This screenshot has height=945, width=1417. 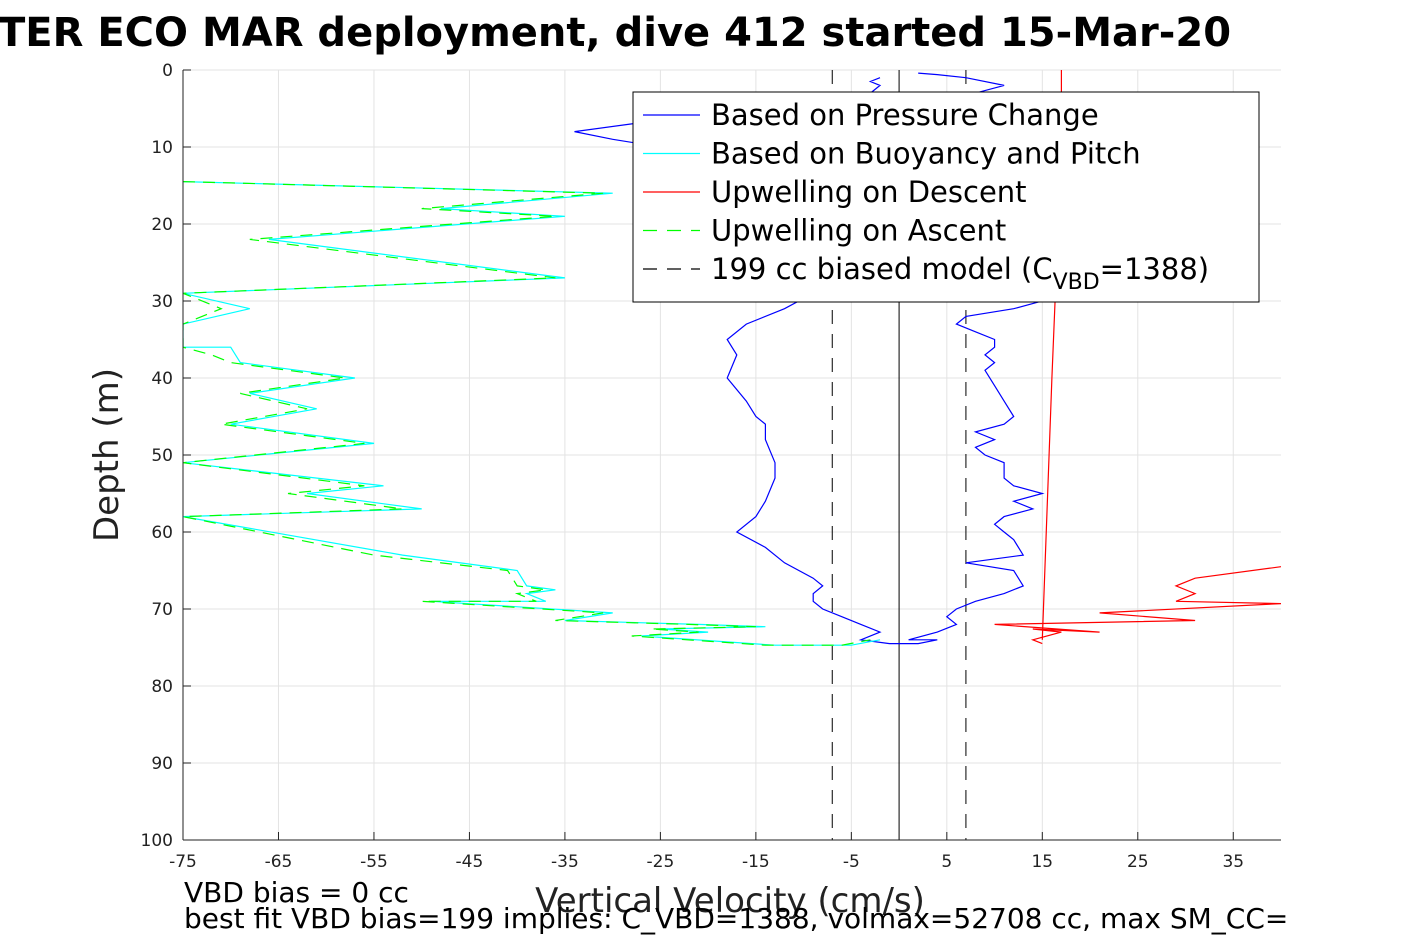 What do you see at coordinates (756, 862) in the screenshot?
I see `x-tick-label: -15` at bounding box center [756, 862].